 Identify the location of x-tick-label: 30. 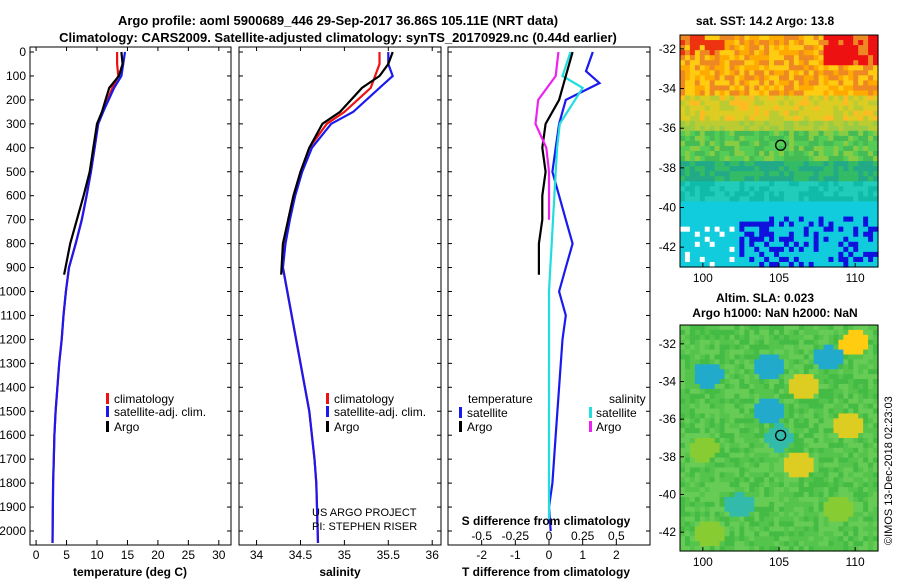
(219, 555).